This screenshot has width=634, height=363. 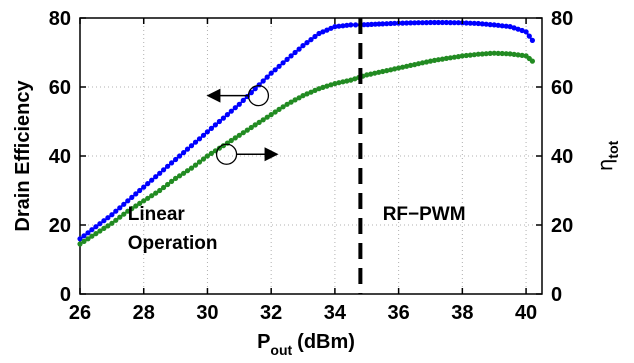 What do you see at coordinates (258, 95) in the screenshot?
I see `callout-circle` at bounding box center [258, 95].